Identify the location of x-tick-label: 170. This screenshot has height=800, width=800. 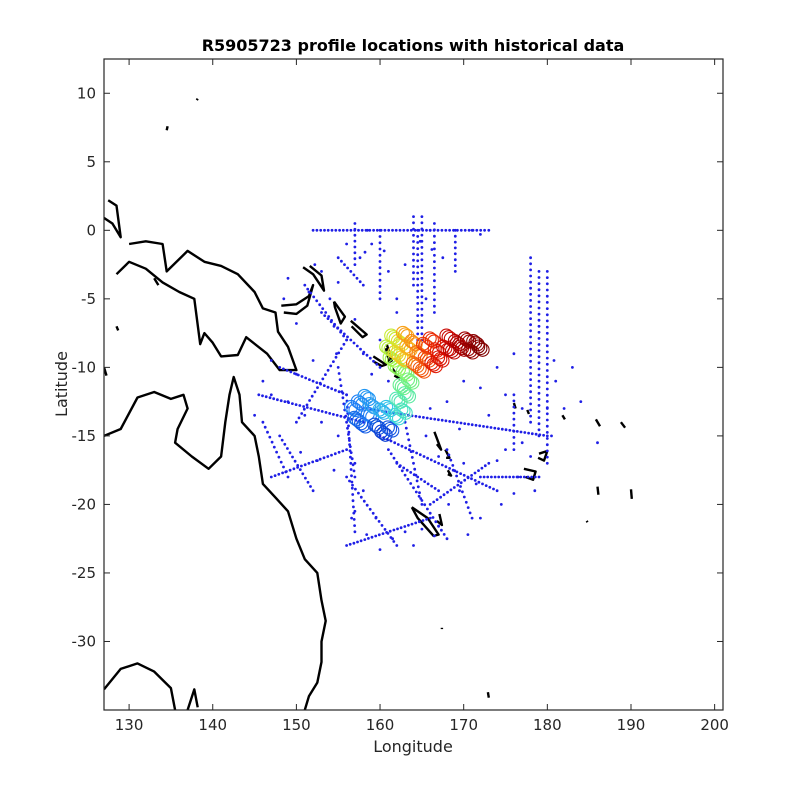
(463, 725).